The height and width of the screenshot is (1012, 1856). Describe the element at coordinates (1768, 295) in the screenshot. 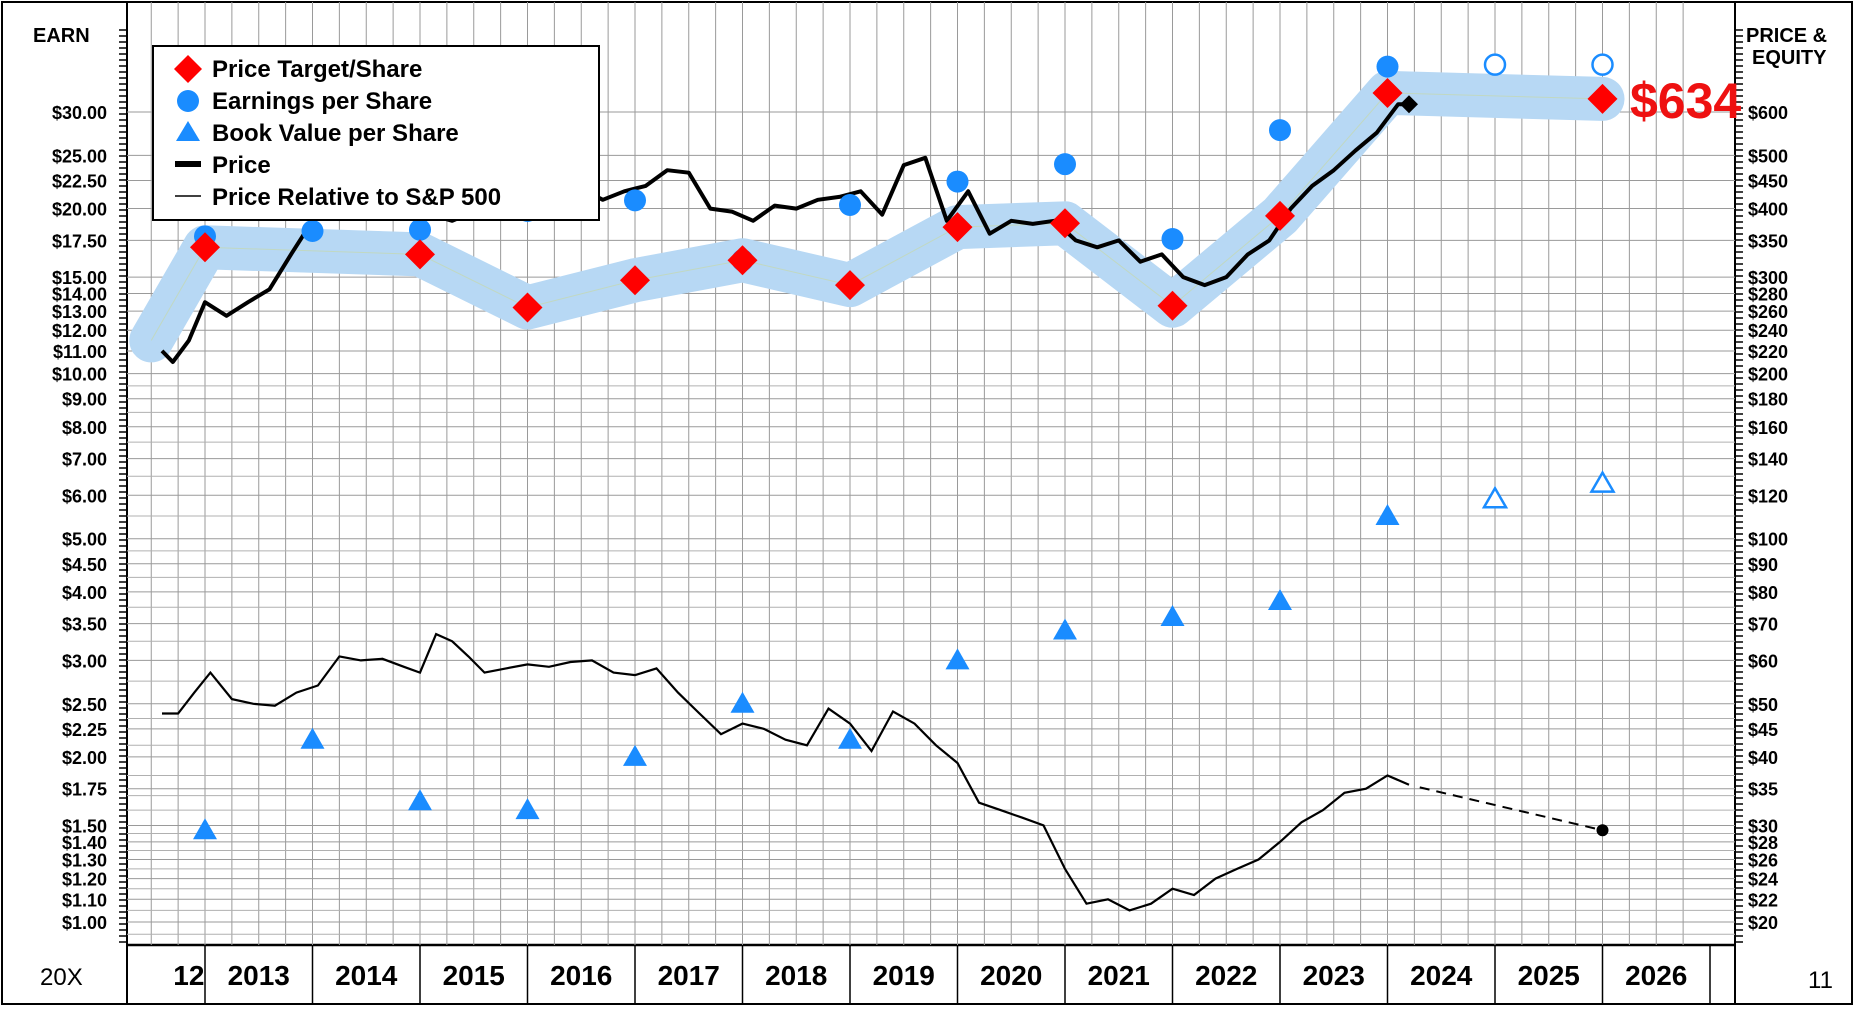

I see `right-tick-label: $280` at that location.